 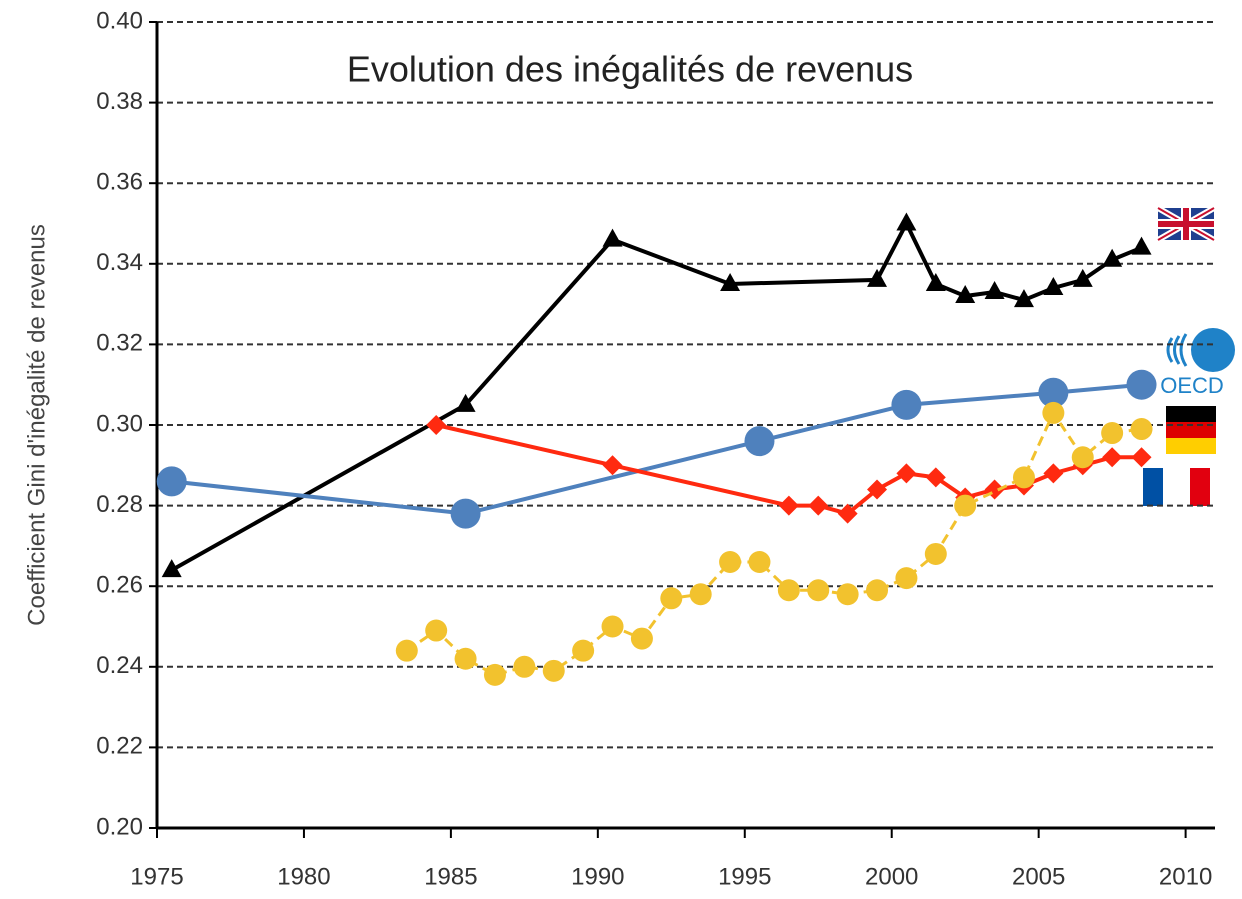 What do you see at coordinates (597, 876) in the screenshot?
I see `x-tick-label: 1990` at bounding box center [597, 876].